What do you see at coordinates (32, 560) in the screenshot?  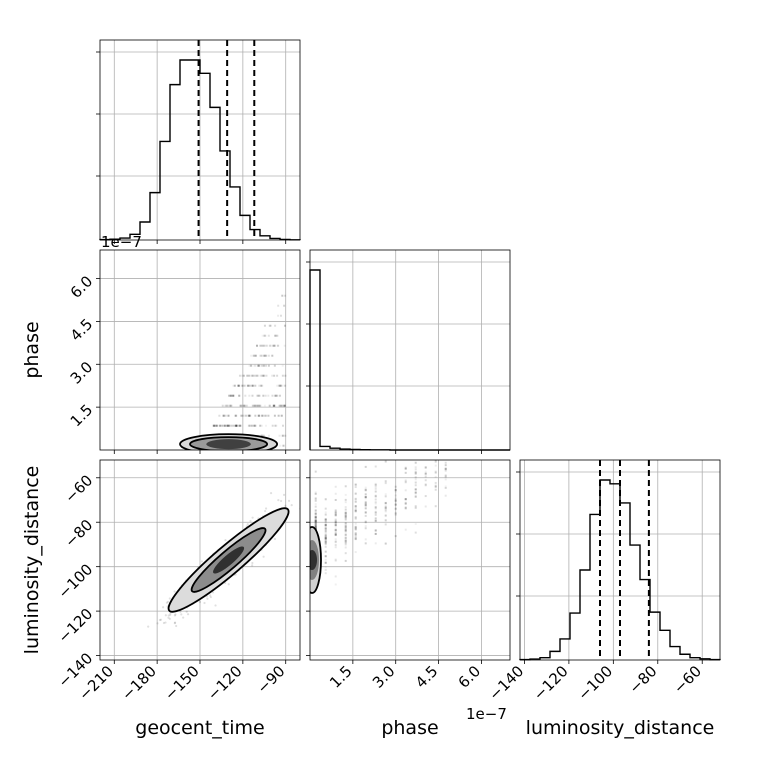 I see `y-axis-label-luminosity-distance: luminosity_distance` at bounding box center [32, 560].